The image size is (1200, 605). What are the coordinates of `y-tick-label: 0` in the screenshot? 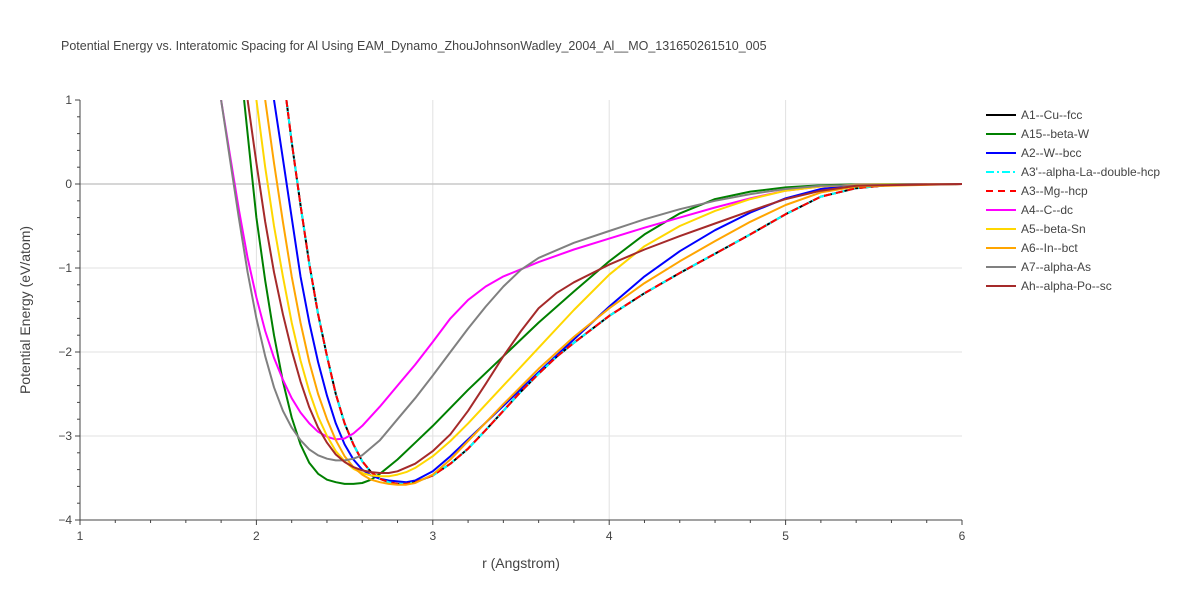 It's located at (68, 184).